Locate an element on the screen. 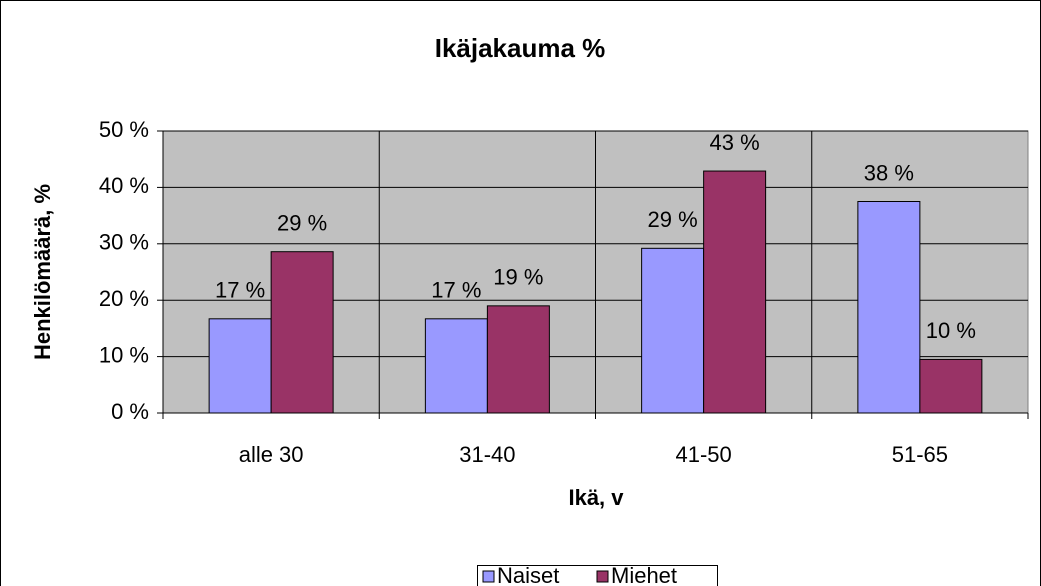 This screenshot has width=1041, height=586. legend-label: Miehet is located at coordinates (644, 574).